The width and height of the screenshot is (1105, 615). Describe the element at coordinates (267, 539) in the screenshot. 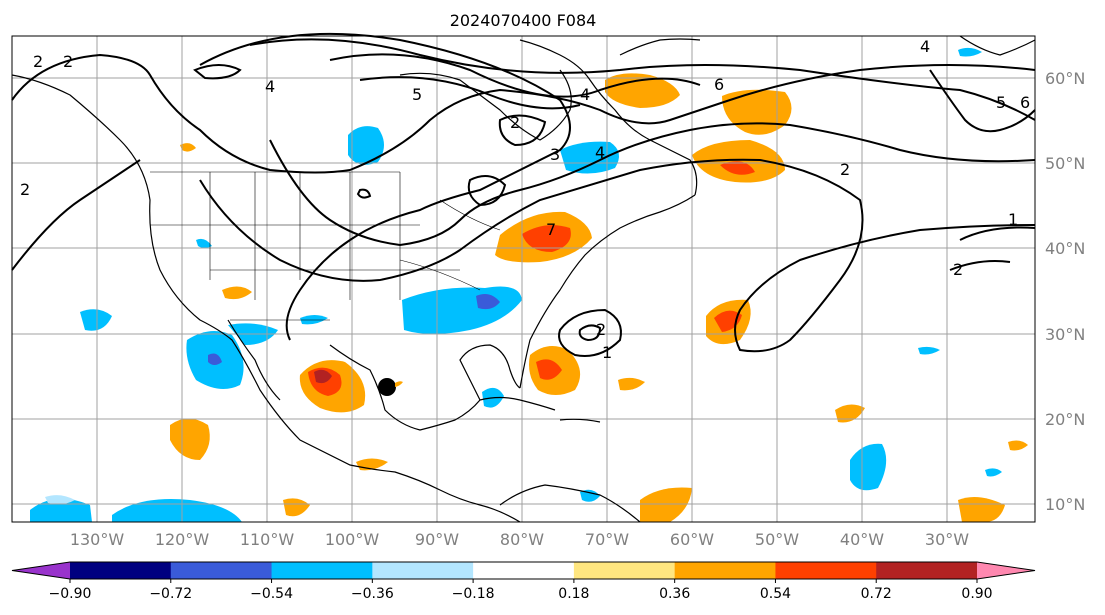

I see `lon-label: 110°W` at that location.